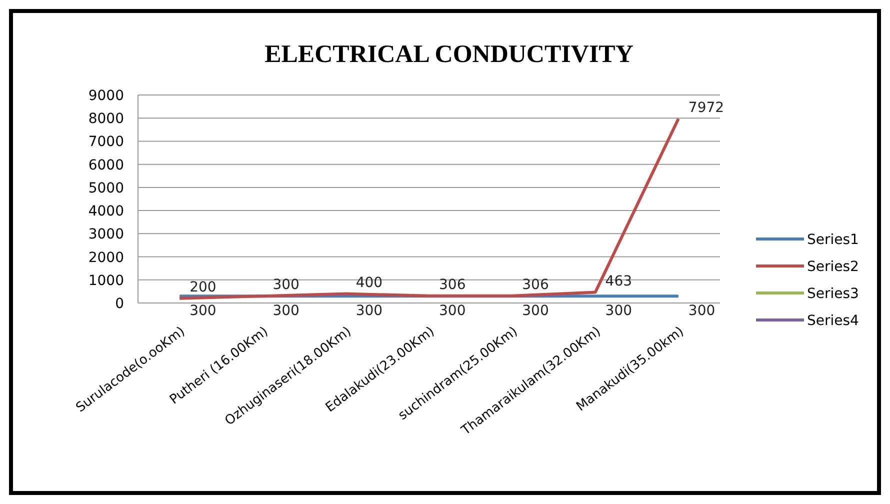 This screenshot has width=890, height=504. I want to click on y-tick-label: 0, so click(119, 304).